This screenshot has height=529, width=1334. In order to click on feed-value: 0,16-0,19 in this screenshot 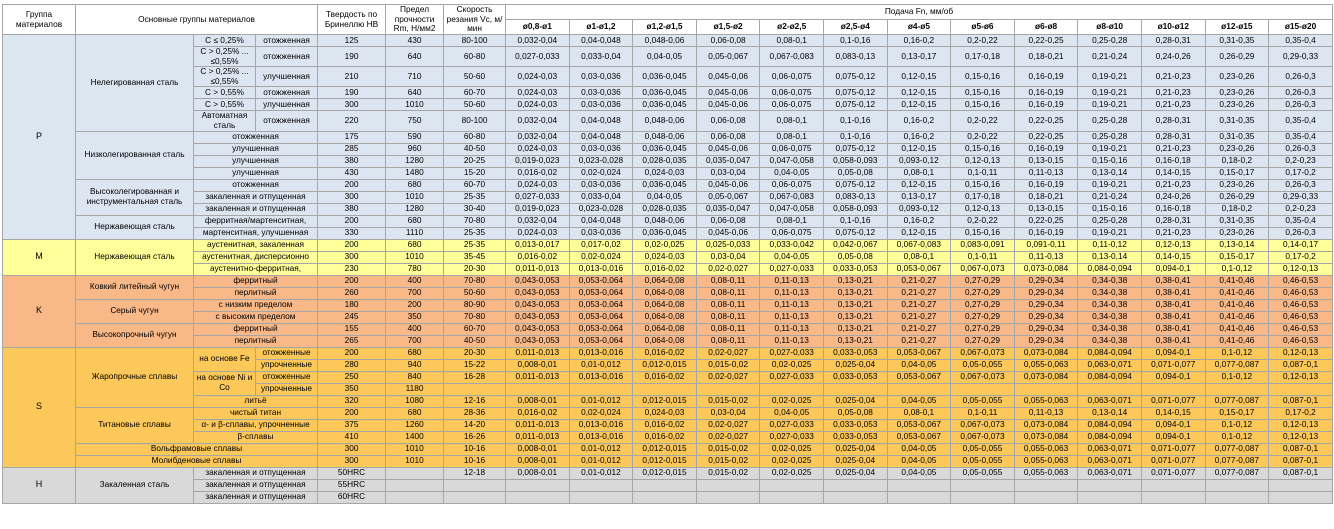, I will do `click(1046, 185)`.